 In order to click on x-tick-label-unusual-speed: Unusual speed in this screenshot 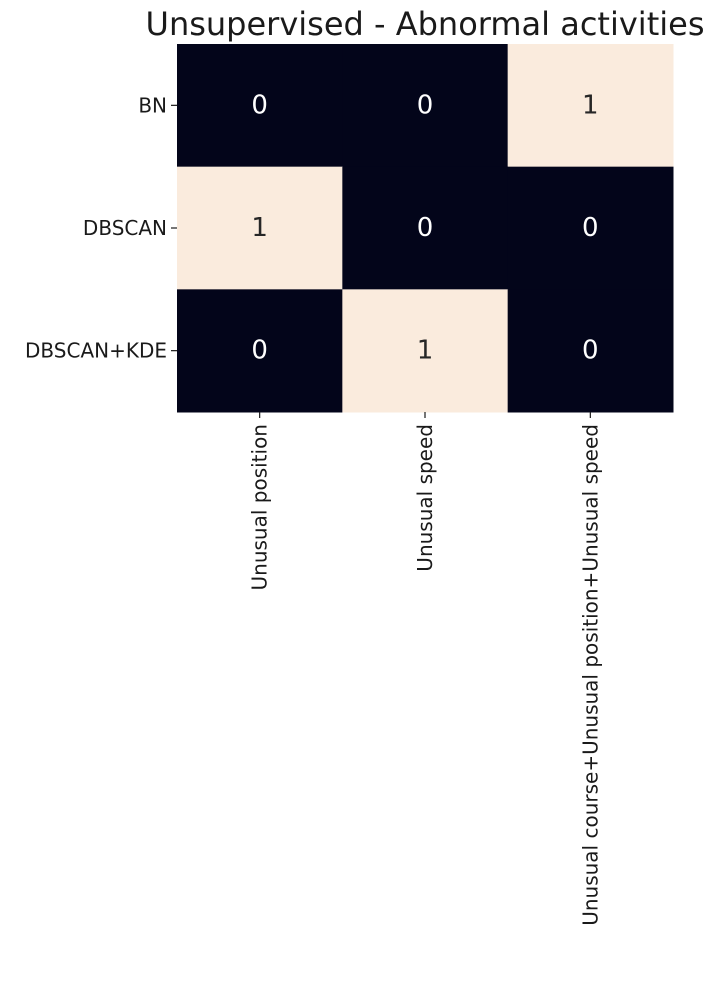, I will do `click(425, 498)`.